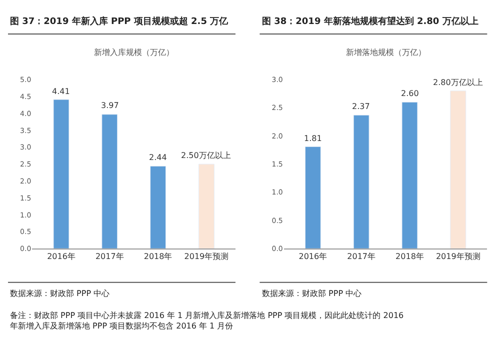 This screenshot has height=362, width=500. I want to click on data-label: 4.41, so click(61, 91).